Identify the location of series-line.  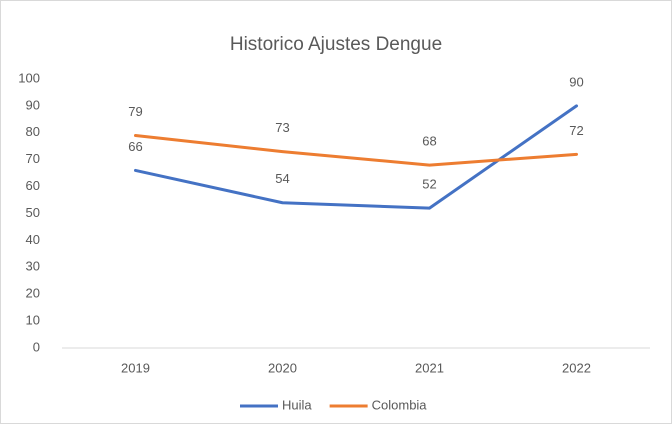
(356, 150).